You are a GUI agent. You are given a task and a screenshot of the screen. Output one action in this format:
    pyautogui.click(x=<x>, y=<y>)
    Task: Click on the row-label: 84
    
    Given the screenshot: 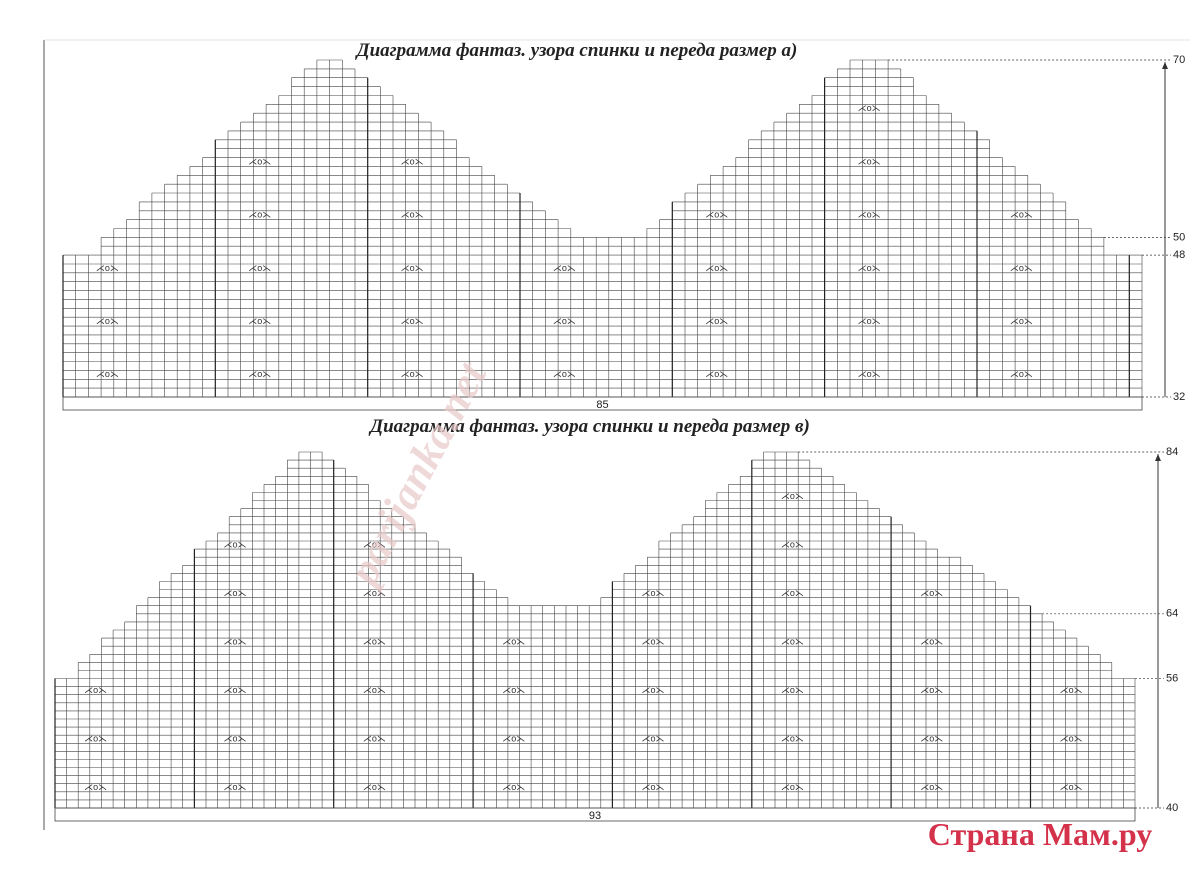 What is the action you would take?
    pyautogui.click(x=1172, y=452)
    